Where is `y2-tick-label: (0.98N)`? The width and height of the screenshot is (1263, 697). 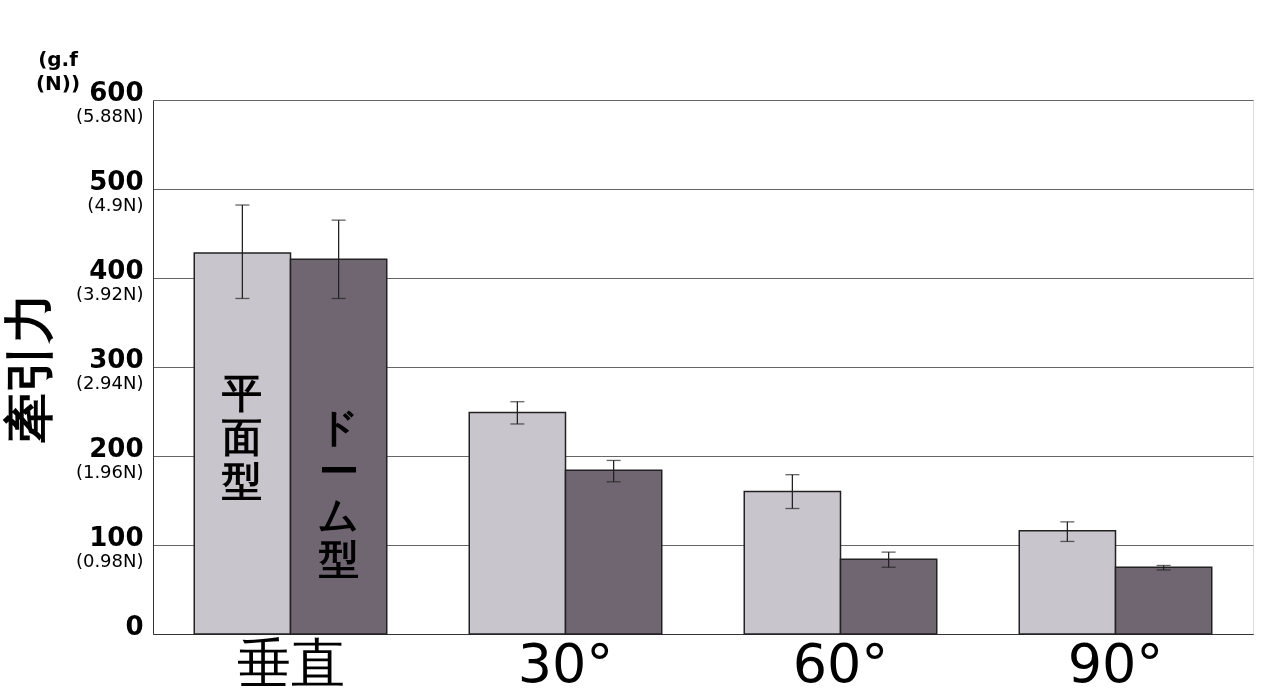 y2-tick-label: (0.98N) is located at coordinates (109, 560).